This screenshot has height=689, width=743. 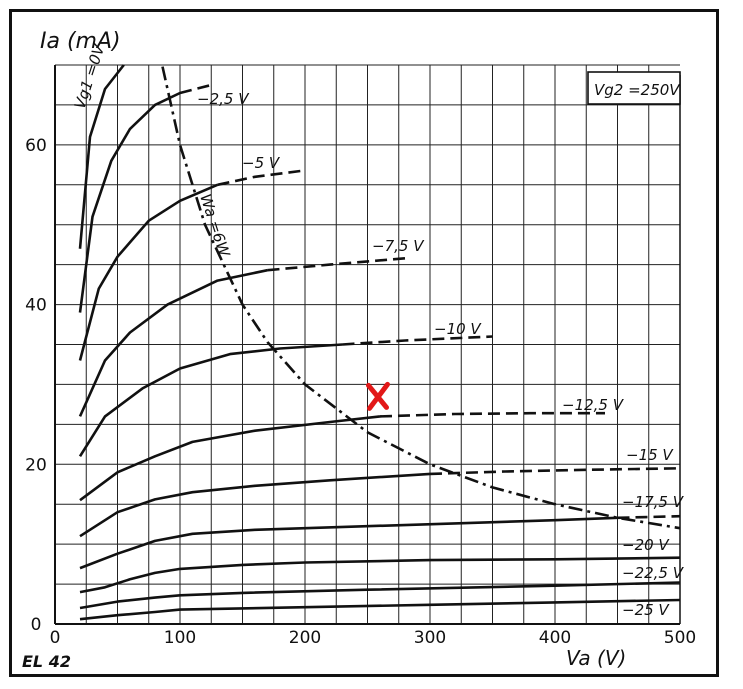 I want to click on curve-label: −22,5 V, so click(x=653, y=573).